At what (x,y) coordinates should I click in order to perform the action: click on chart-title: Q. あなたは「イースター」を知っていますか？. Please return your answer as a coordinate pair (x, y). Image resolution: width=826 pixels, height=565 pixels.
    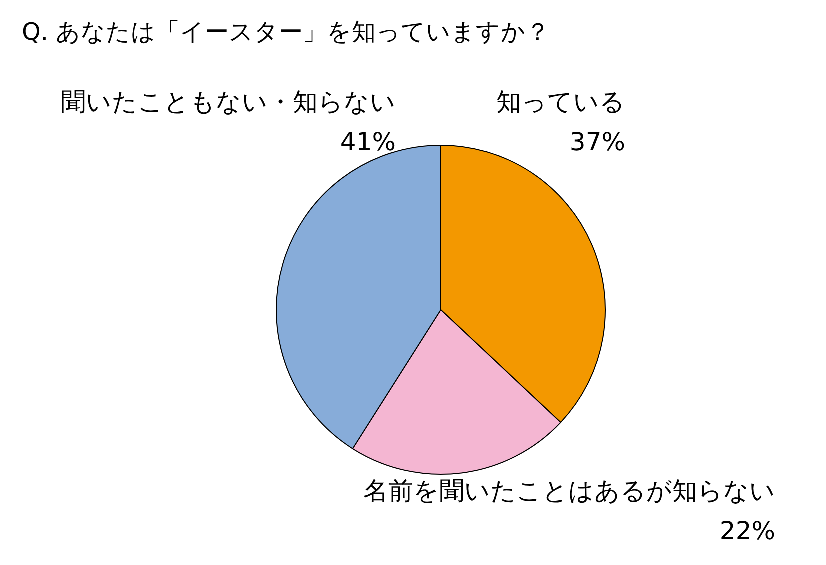
    Looking at the image, I should click on (286, 32).